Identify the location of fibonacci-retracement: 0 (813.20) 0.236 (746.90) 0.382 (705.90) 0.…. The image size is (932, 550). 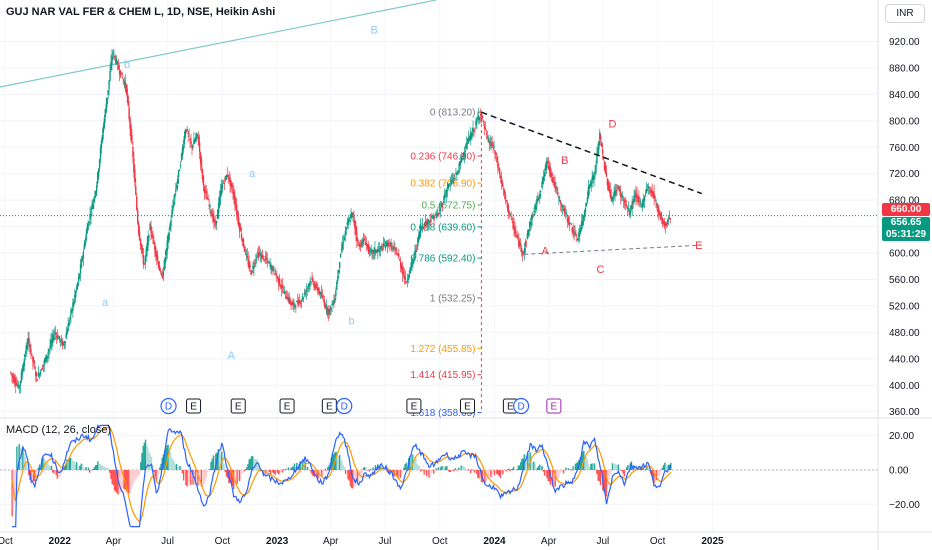
(446, 263).